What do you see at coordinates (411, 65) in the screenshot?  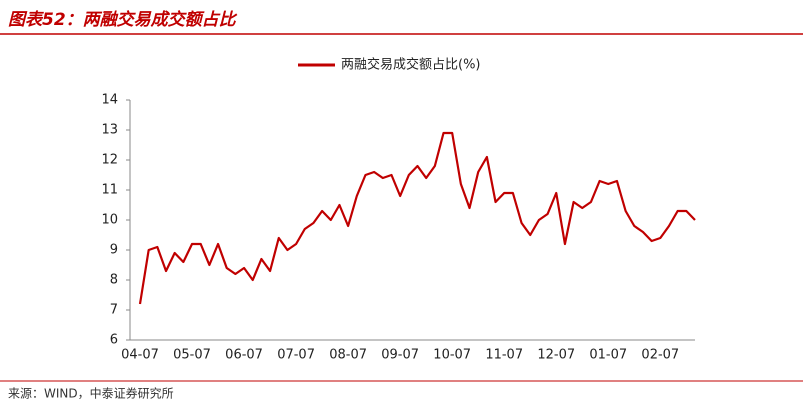 I see `legend-label: 两融交易成交额占比(%)` at bounding box center [411, 65].